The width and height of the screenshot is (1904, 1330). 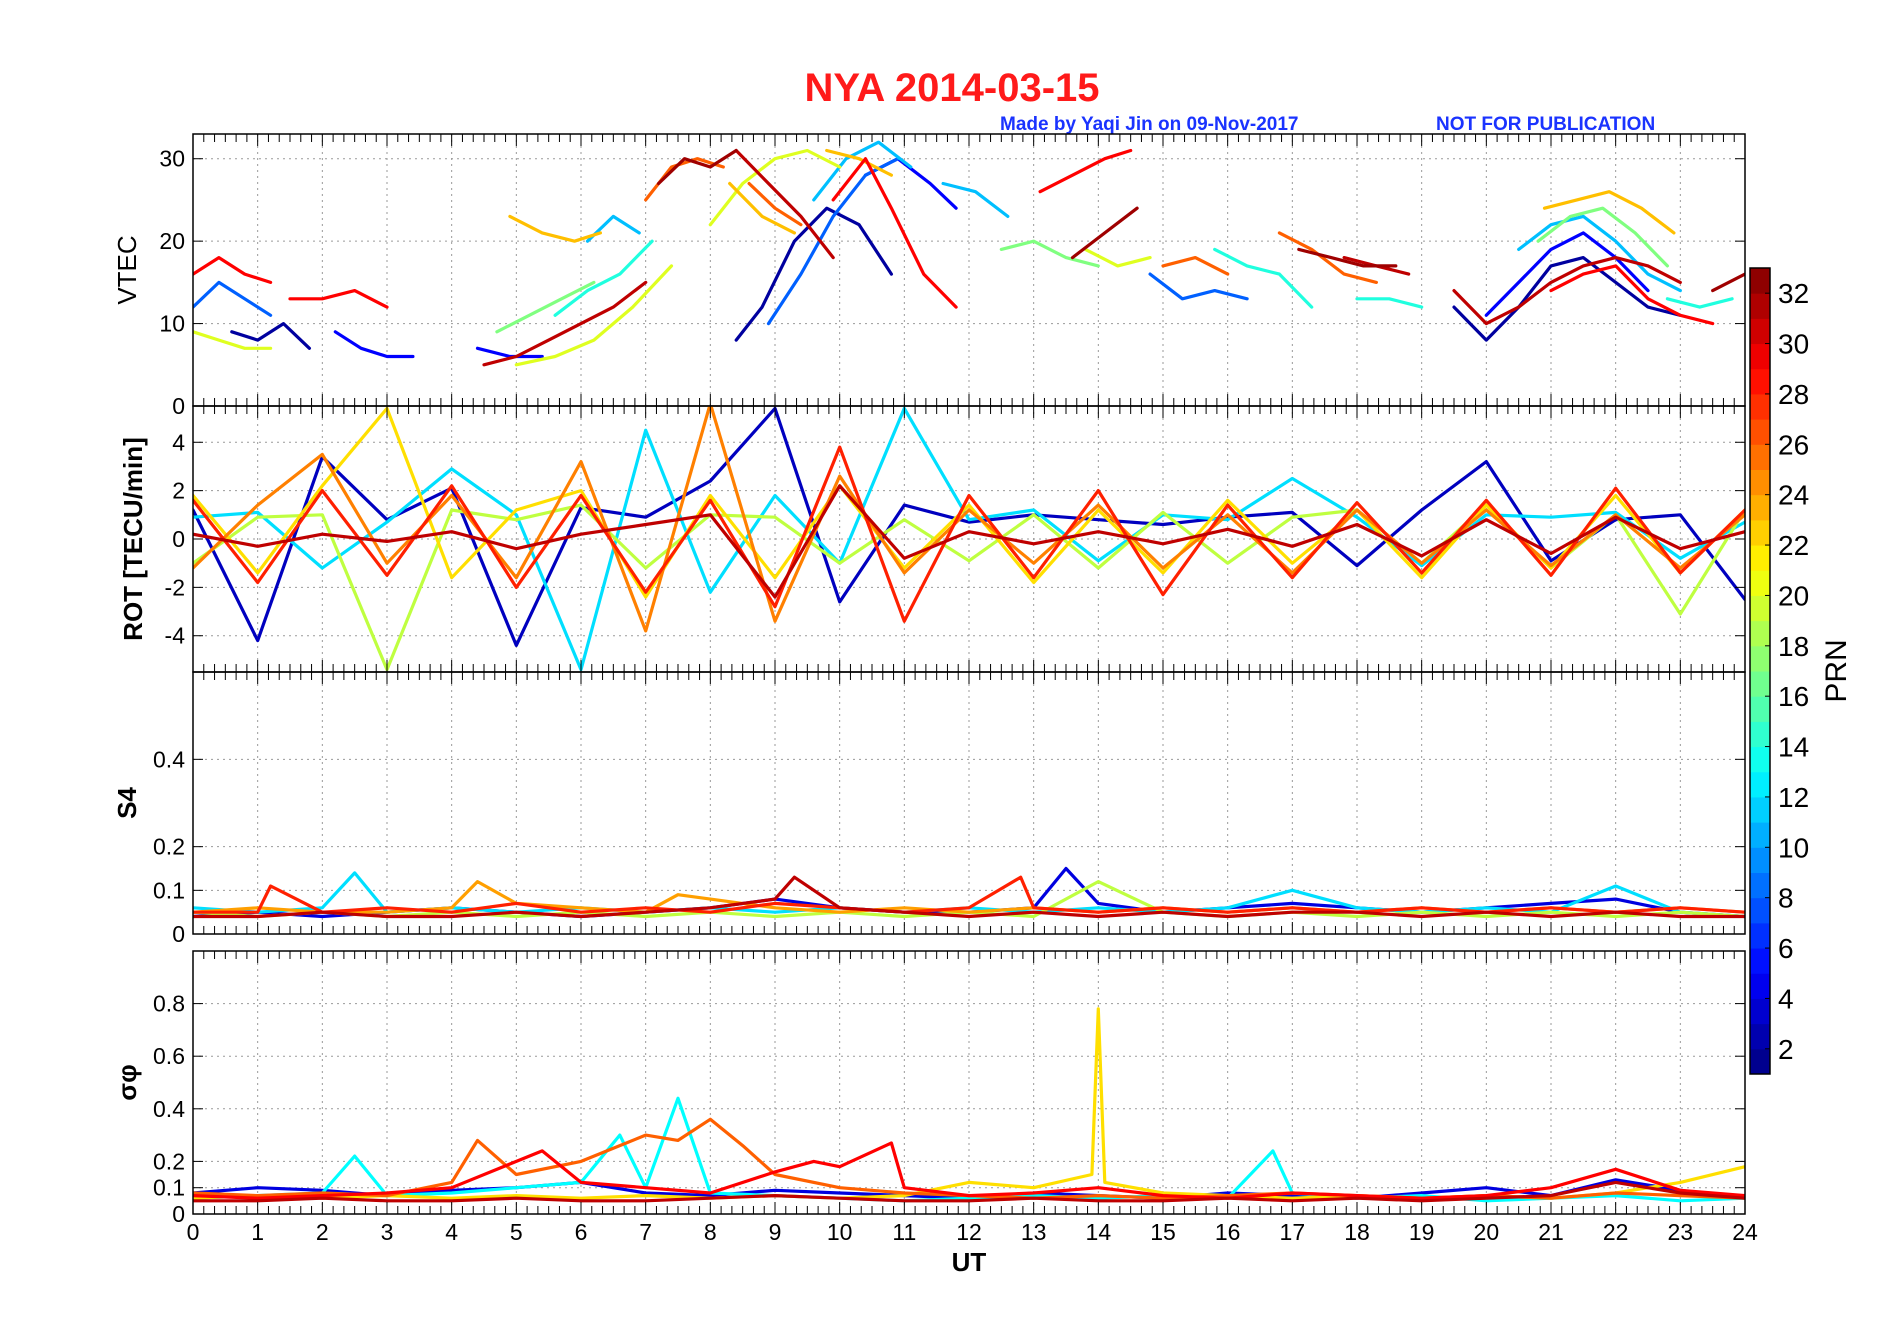 I want to click on colorbar-tick-label: 4, so click(x=1786, y=998).